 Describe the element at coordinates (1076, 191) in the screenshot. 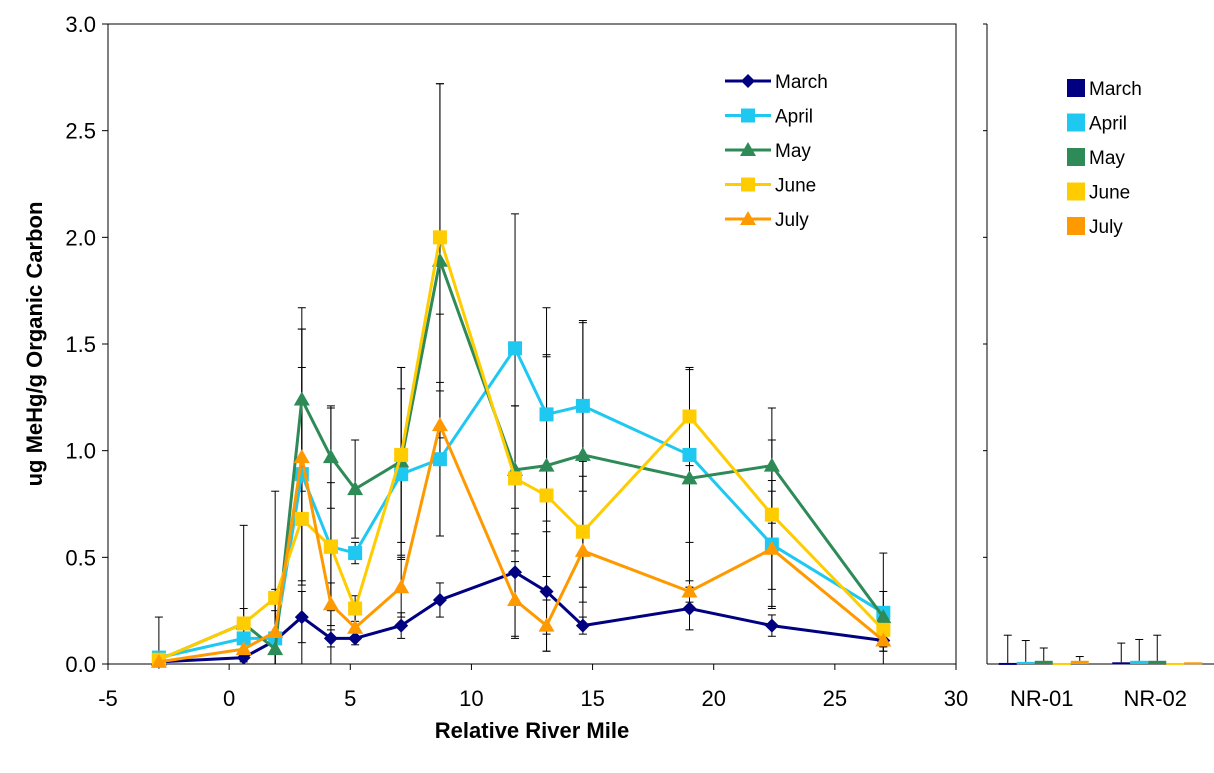

I see `june-bar-legend-swatch` at that location.